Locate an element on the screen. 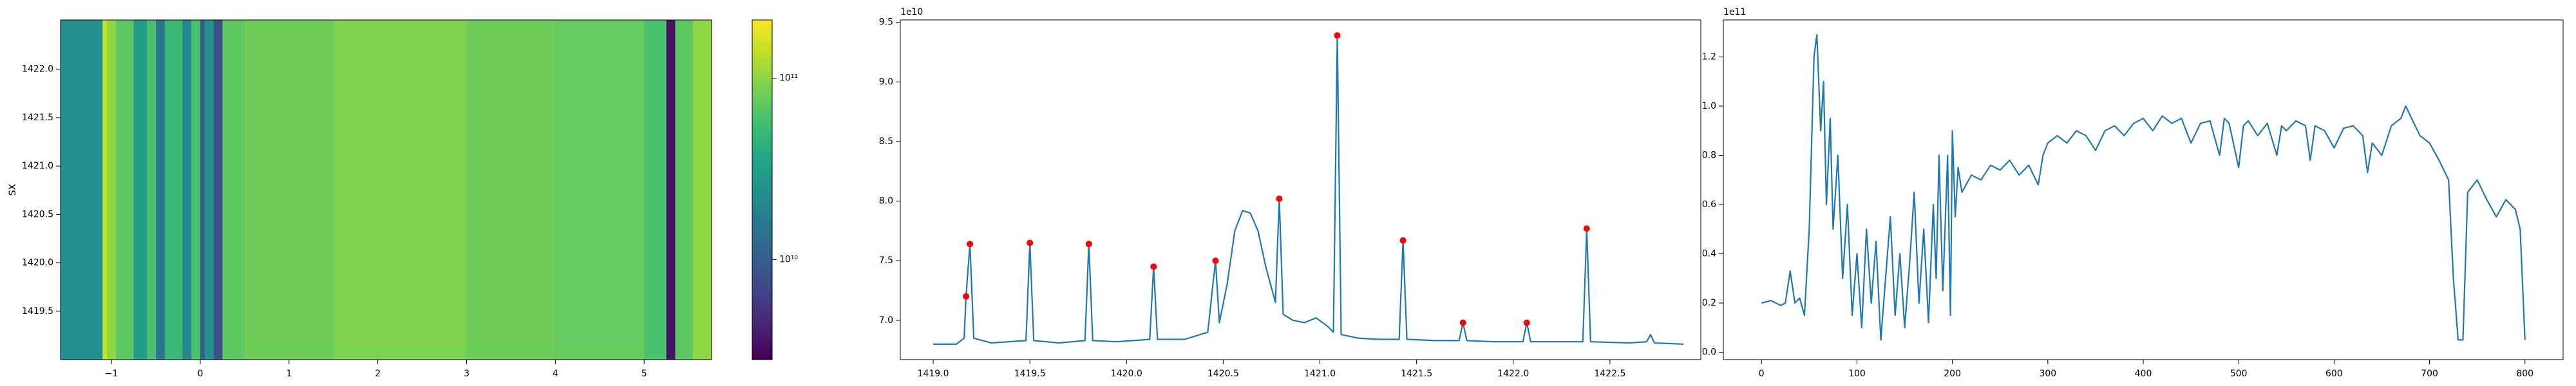 This screenshot has width=2576, height=386. x-tick-label: −1 is located at coordinates (112, 374).